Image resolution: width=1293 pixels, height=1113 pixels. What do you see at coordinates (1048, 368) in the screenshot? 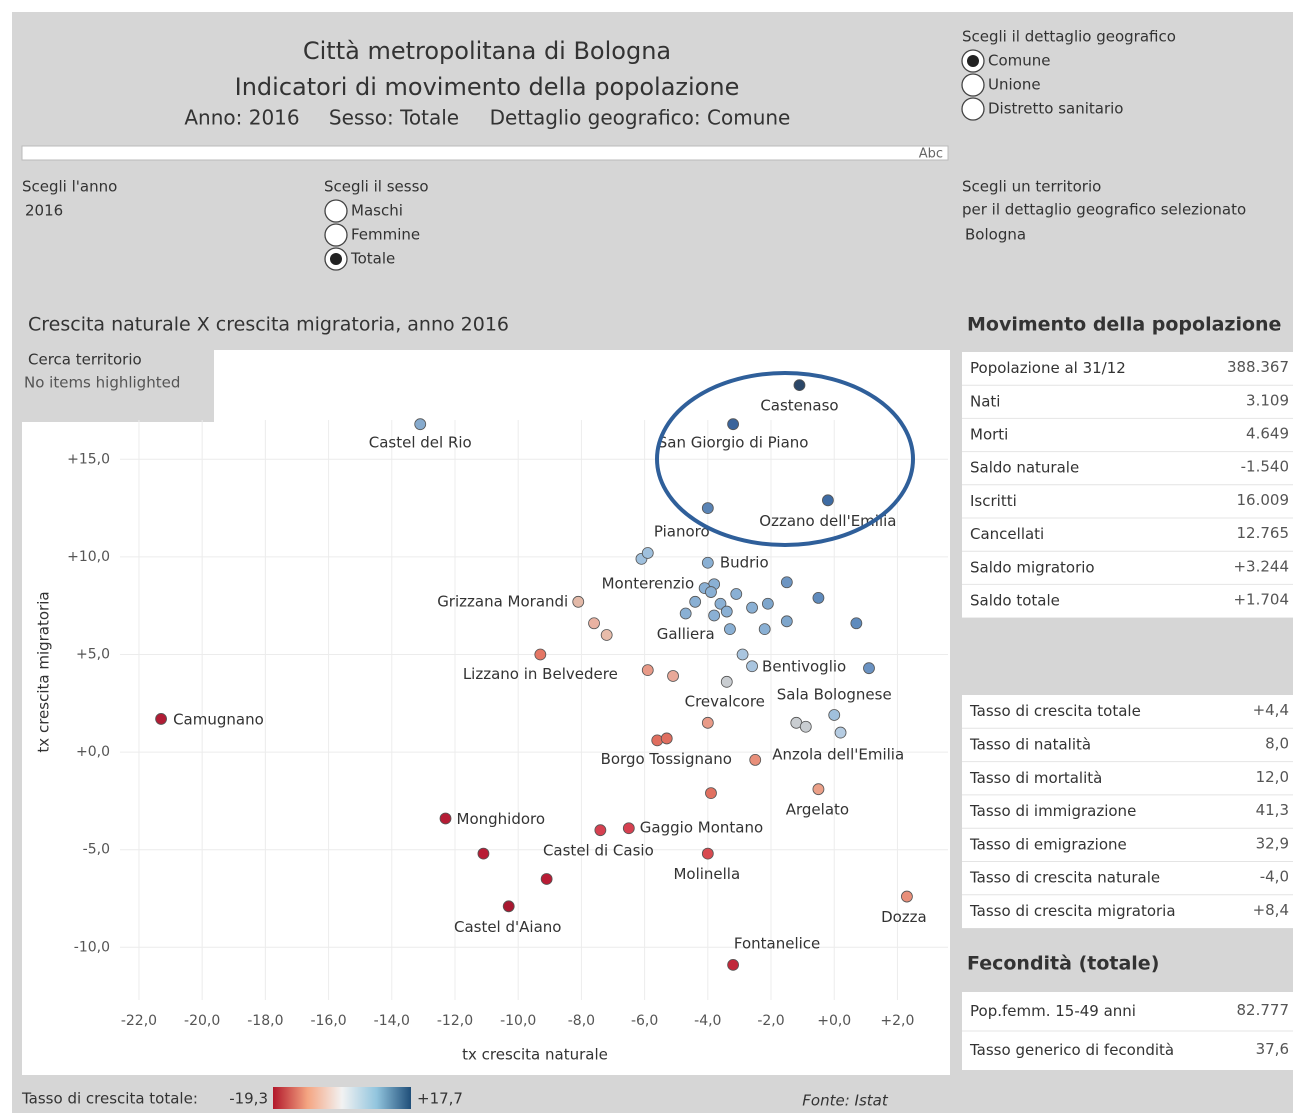
I see `row-label: Popolazione al 31/12` at bounding box center [1048, 368].